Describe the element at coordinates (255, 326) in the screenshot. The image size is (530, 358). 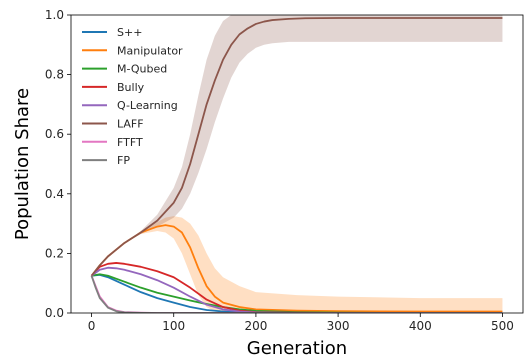
I see `x-tick-label: 200` at that location.